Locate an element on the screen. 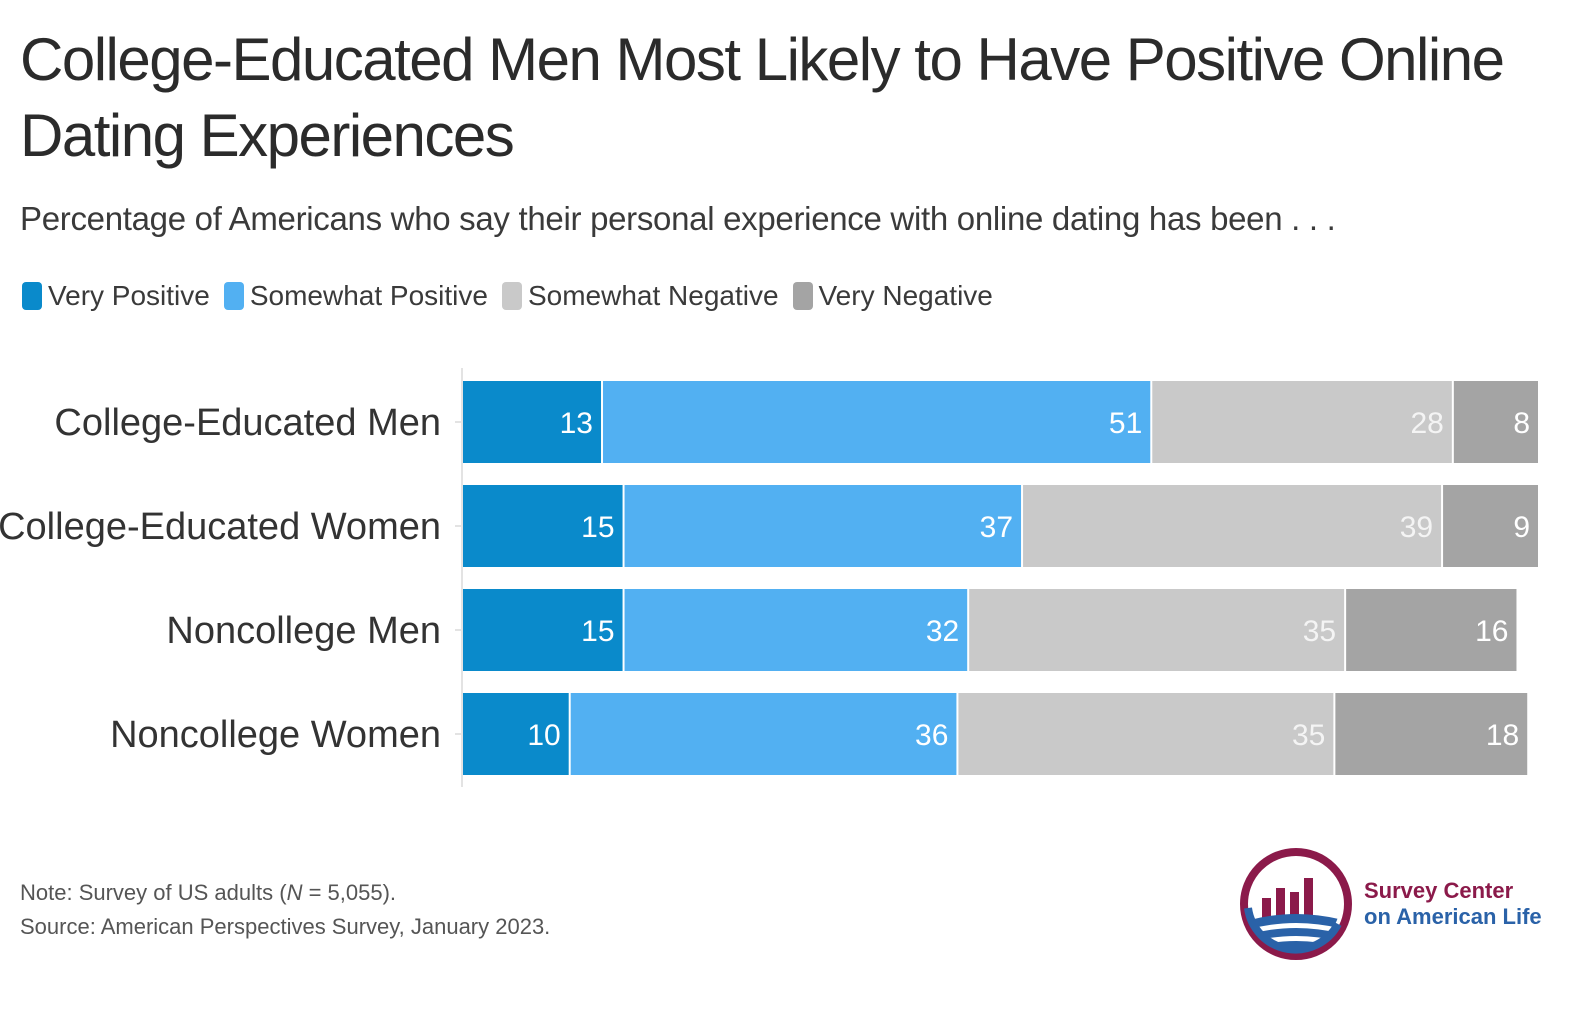  note-suffix: = 5,055). is located at coordinates (349, 892).